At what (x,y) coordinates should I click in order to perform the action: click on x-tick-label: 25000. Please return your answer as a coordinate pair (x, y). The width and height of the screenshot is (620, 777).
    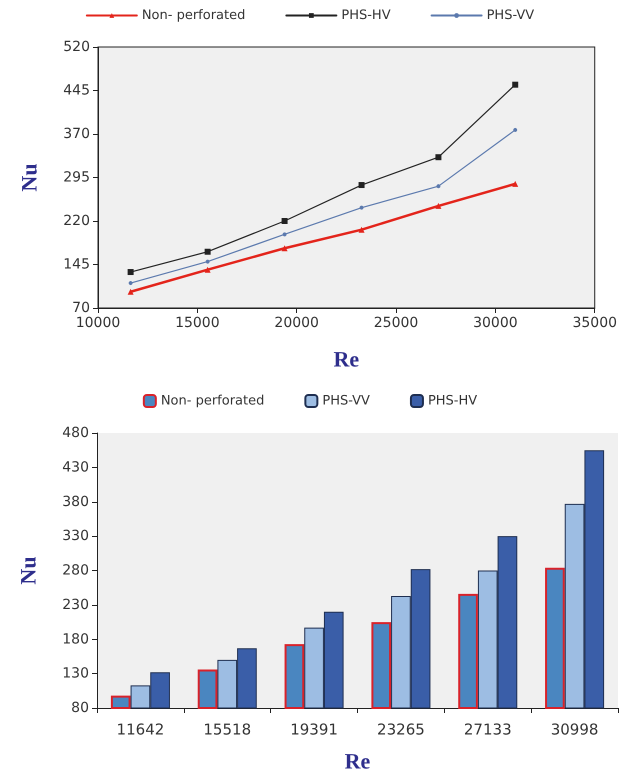
    Looking at the image, I should click on (396, 323).